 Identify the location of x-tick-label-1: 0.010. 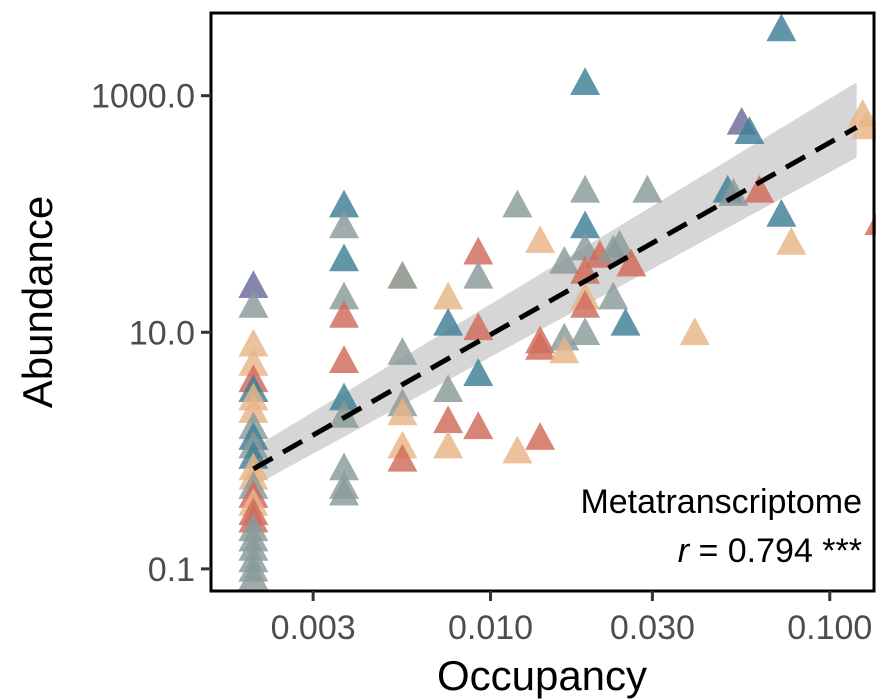
(490, 628).